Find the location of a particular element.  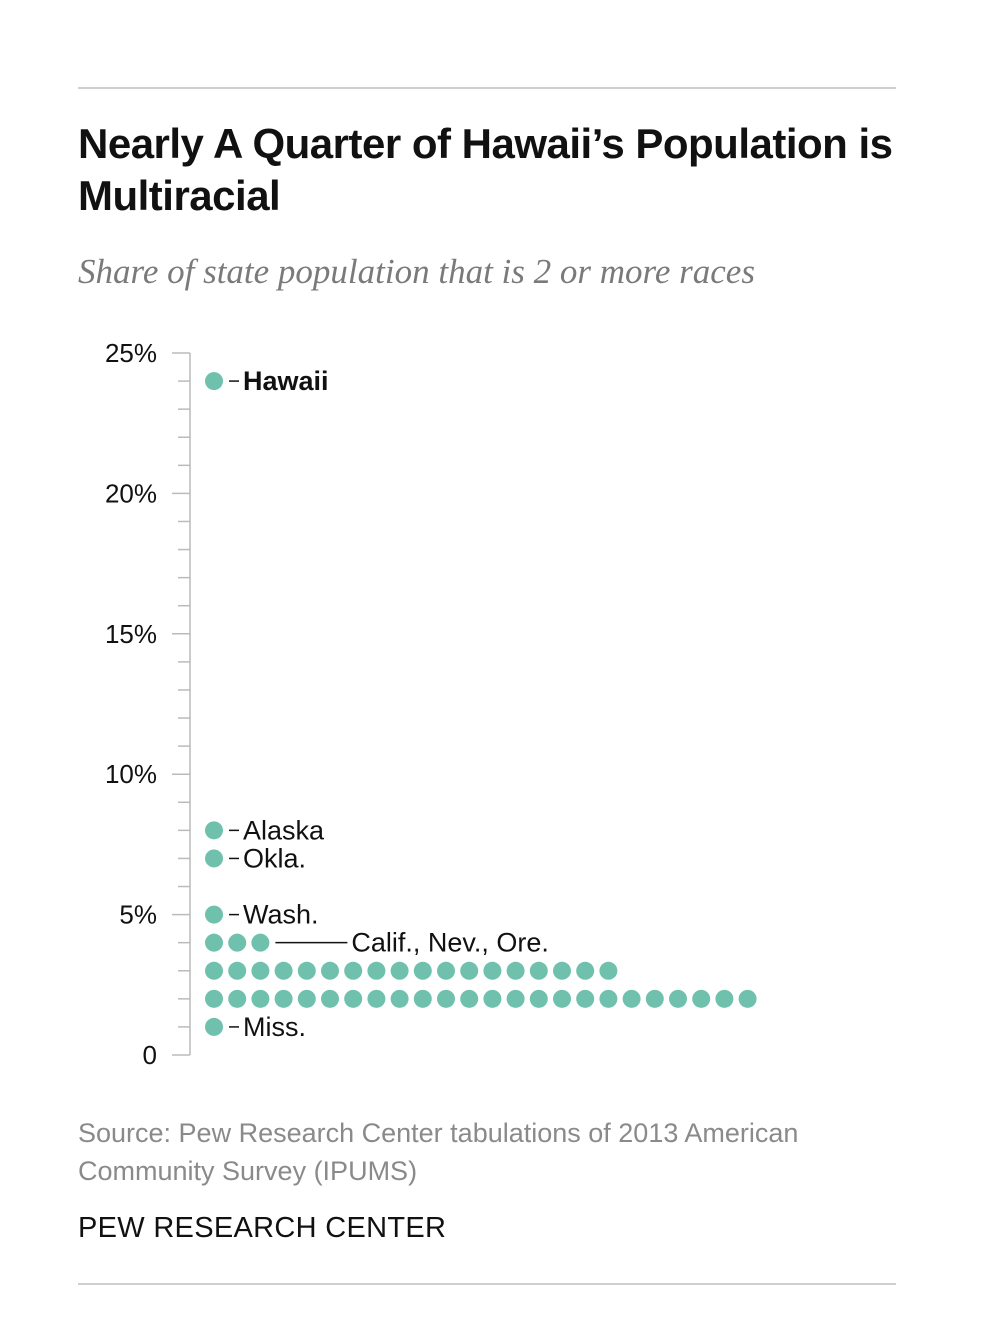

state-label: Hawaii is located at coordinates (286, 381).